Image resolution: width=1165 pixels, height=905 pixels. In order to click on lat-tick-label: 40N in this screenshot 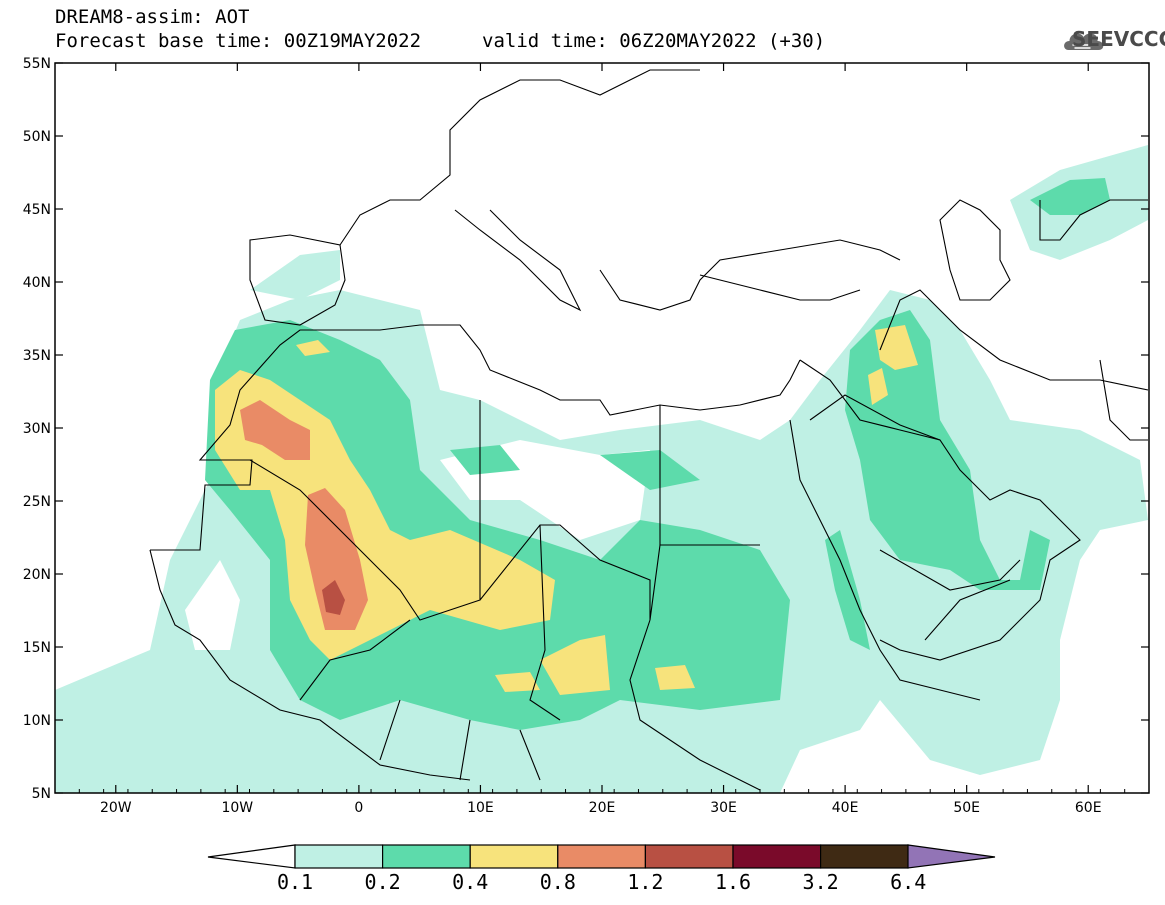, I will do `click(37, 283)`.